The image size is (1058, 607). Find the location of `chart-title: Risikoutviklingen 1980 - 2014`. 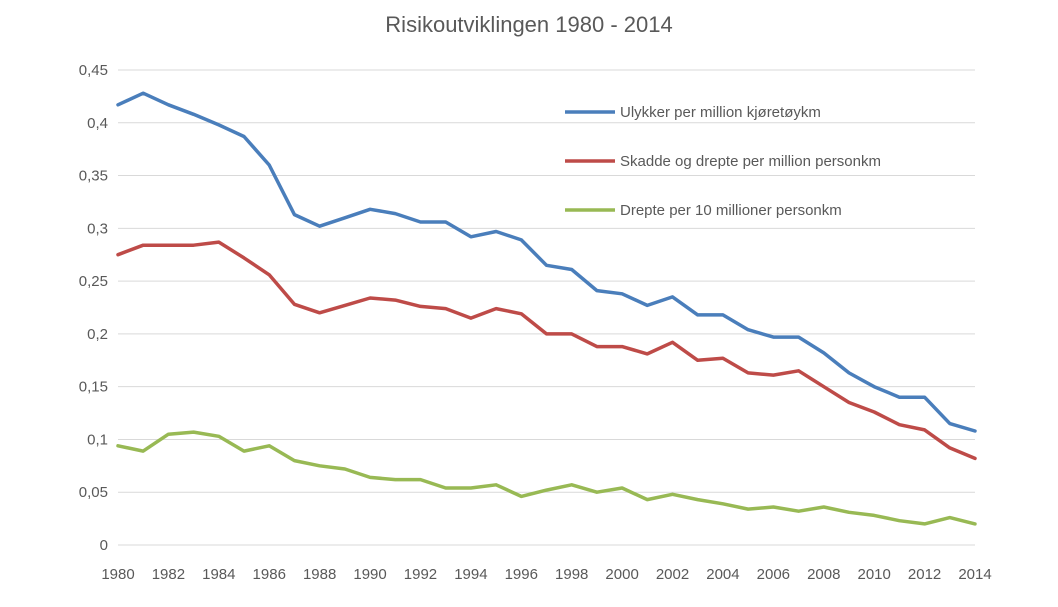

chart-title: Risikoutviklingen 1980 - 2014 is located at coordinates (528, 24).